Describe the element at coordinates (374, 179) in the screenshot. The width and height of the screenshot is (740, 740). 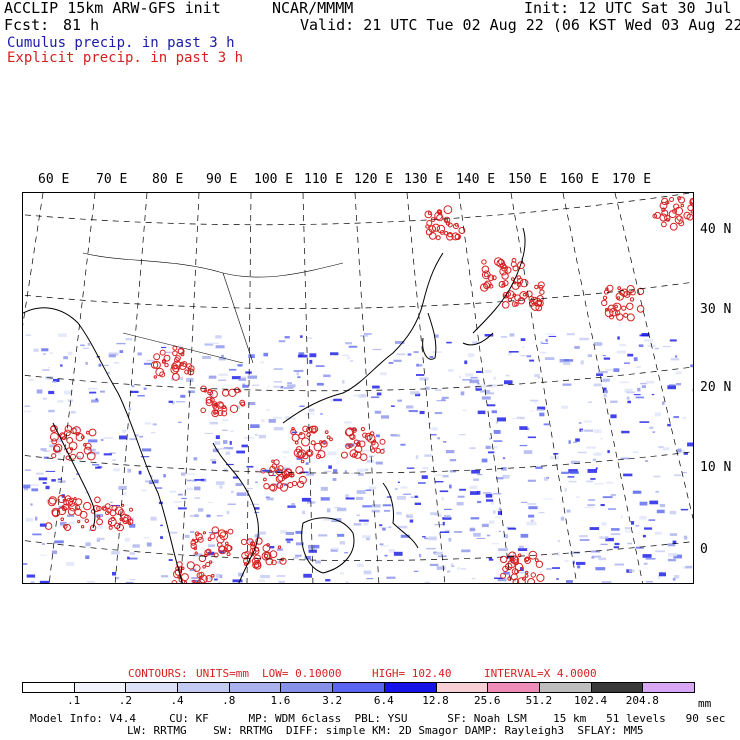
I see `longitude-label: 120 E` at that location.